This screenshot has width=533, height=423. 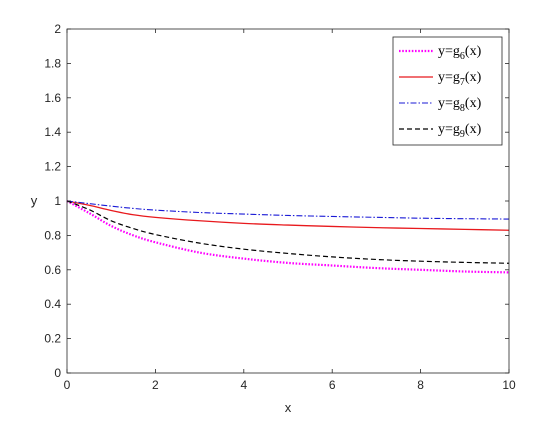 I want to click on y-tick-label: 0.2, so click(x=52, y=339).